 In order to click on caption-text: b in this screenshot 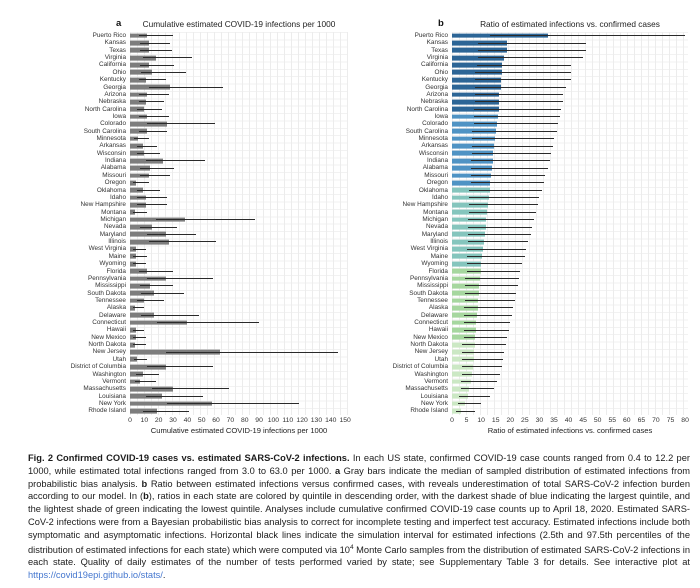, I will do `click(144, 483)`.